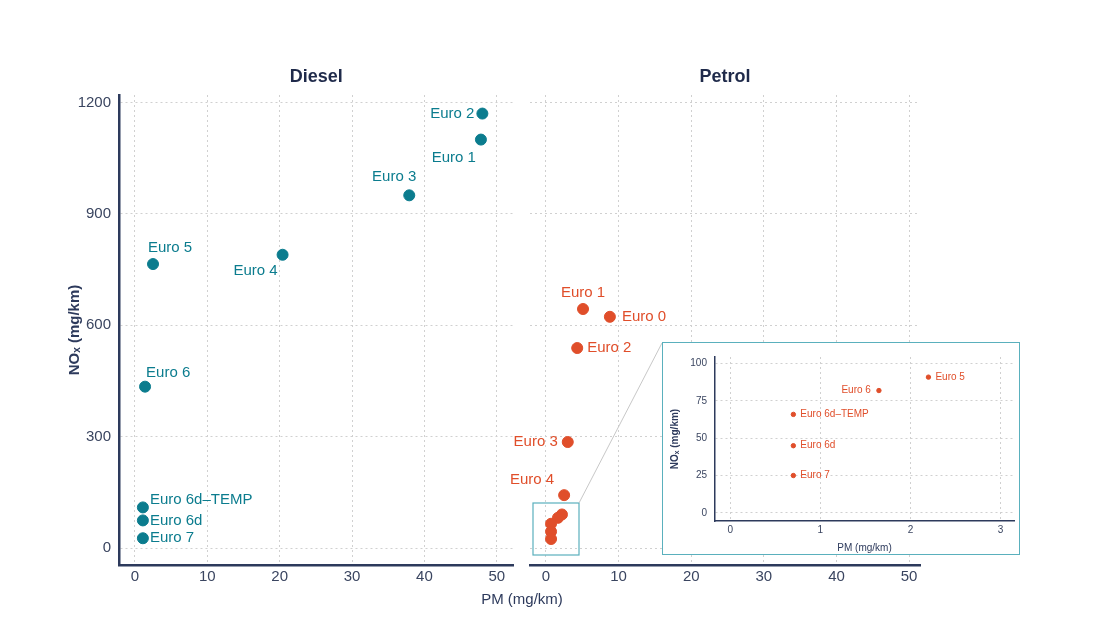  Describe the element at coordinates (910, 529) in the screenshot. I see `x-tick-label: 2` at that location.